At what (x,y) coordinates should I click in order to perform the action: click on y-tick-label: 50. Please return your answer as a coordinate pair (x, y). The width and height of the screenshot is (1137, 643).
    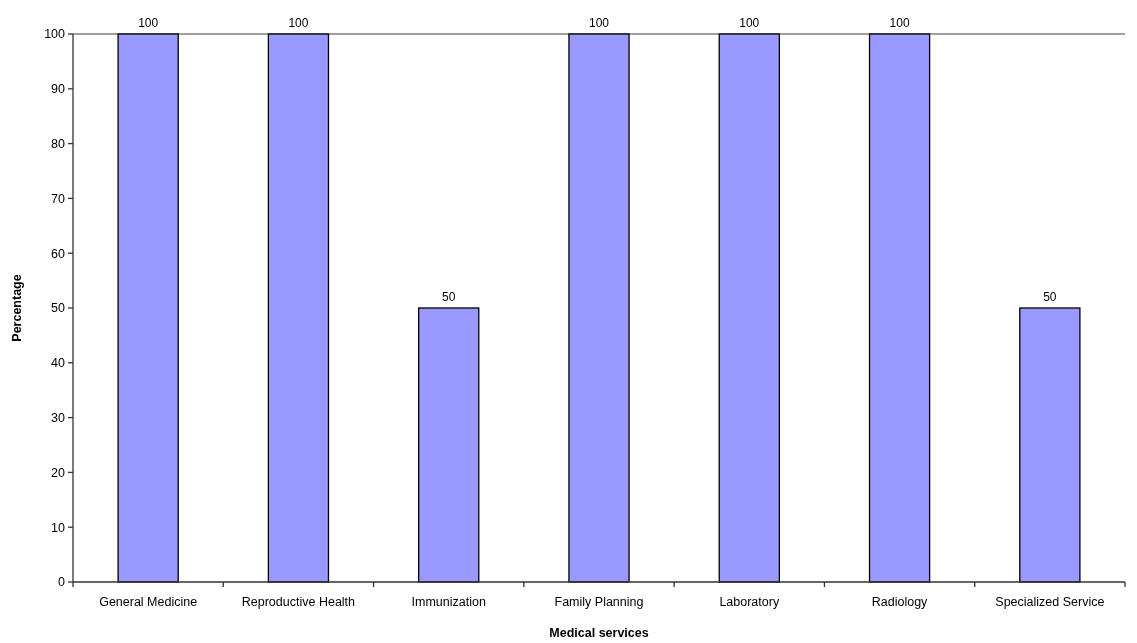
    Looking at the image, I should click on (58, 308).